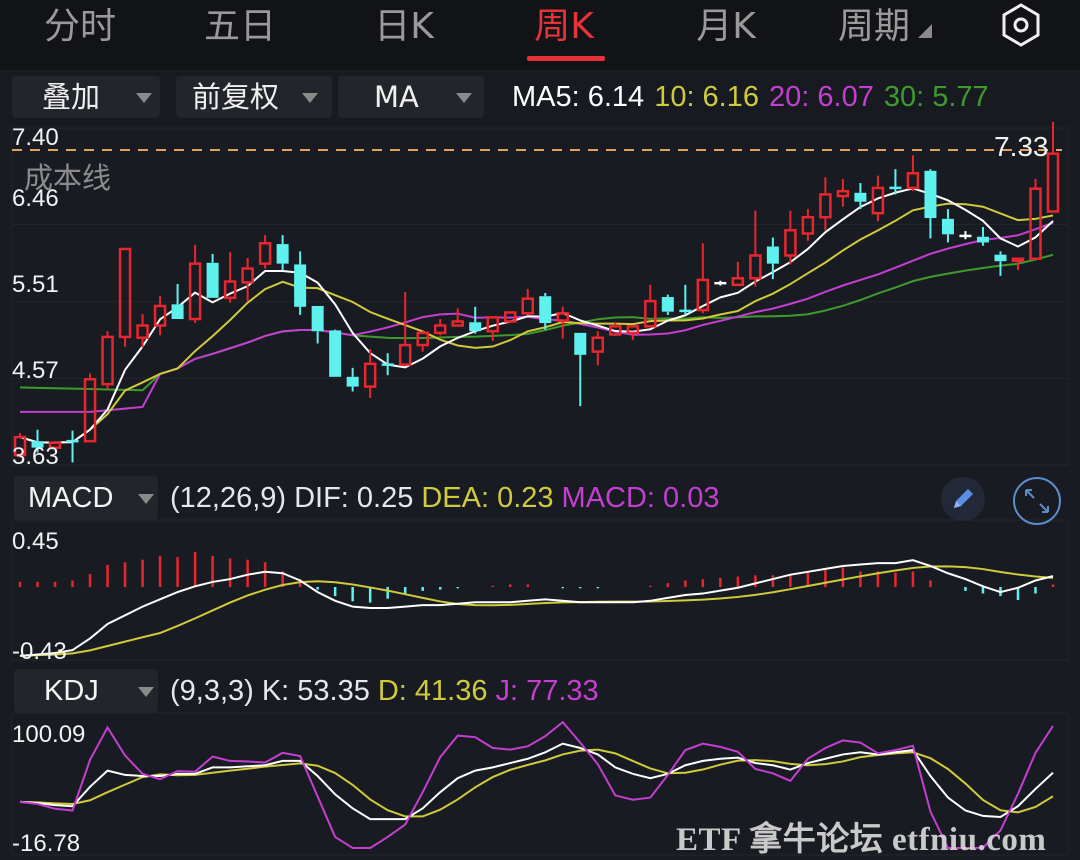 The height and width of the screenshot is (860, 1080). I want to click on kdj-axis-label-max: 100.09, so click(49, 734).